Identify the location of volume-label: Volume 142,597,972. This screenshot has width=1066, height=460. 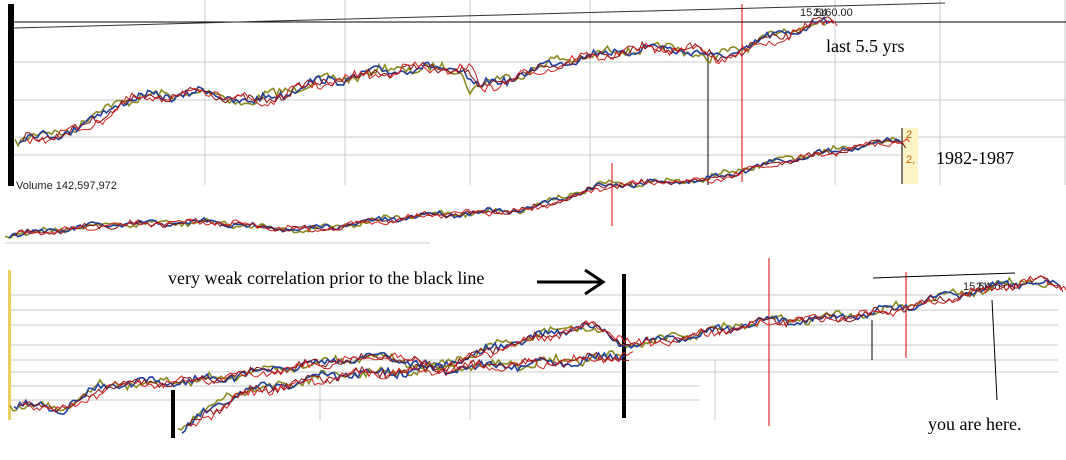
(66, 186).